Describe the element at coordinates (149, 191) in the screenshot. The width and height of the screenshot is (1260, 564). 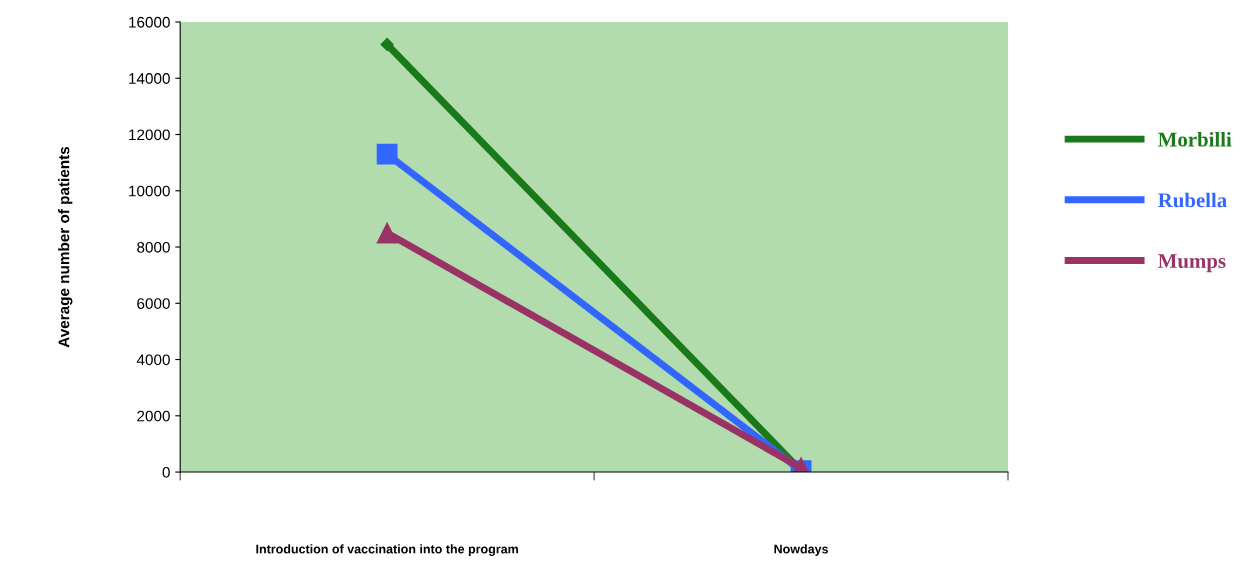
I see `y-tick-label: 10000` at that location.